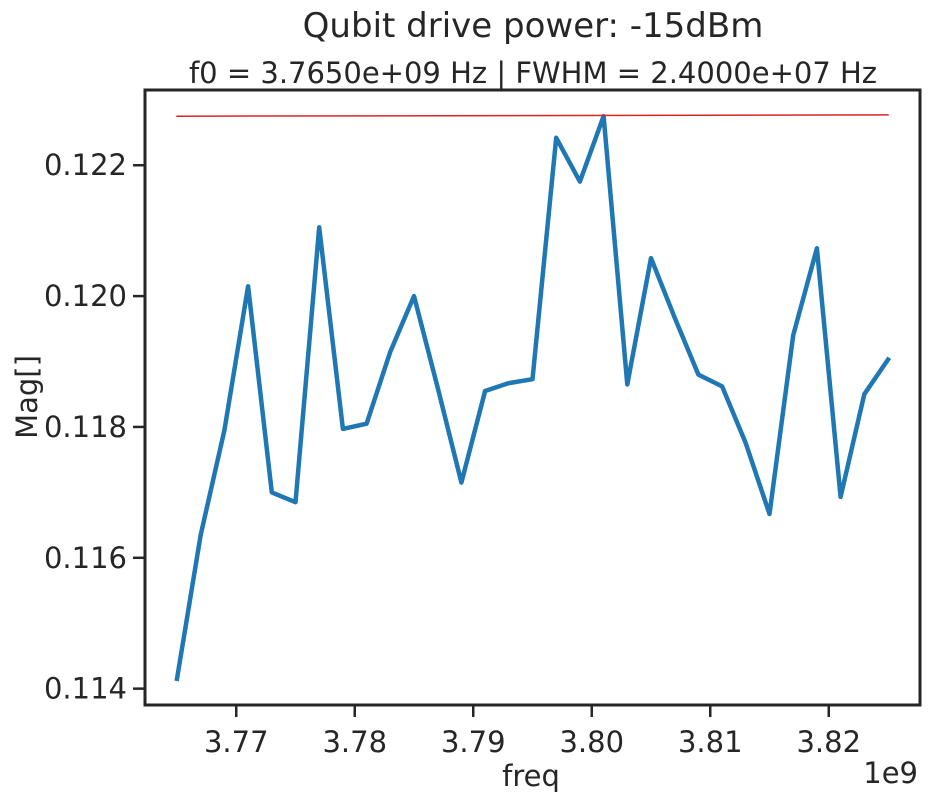 This screenshot has height=802, width=929. I want to click on x-tick-label: 3.82, so click(828, 742).